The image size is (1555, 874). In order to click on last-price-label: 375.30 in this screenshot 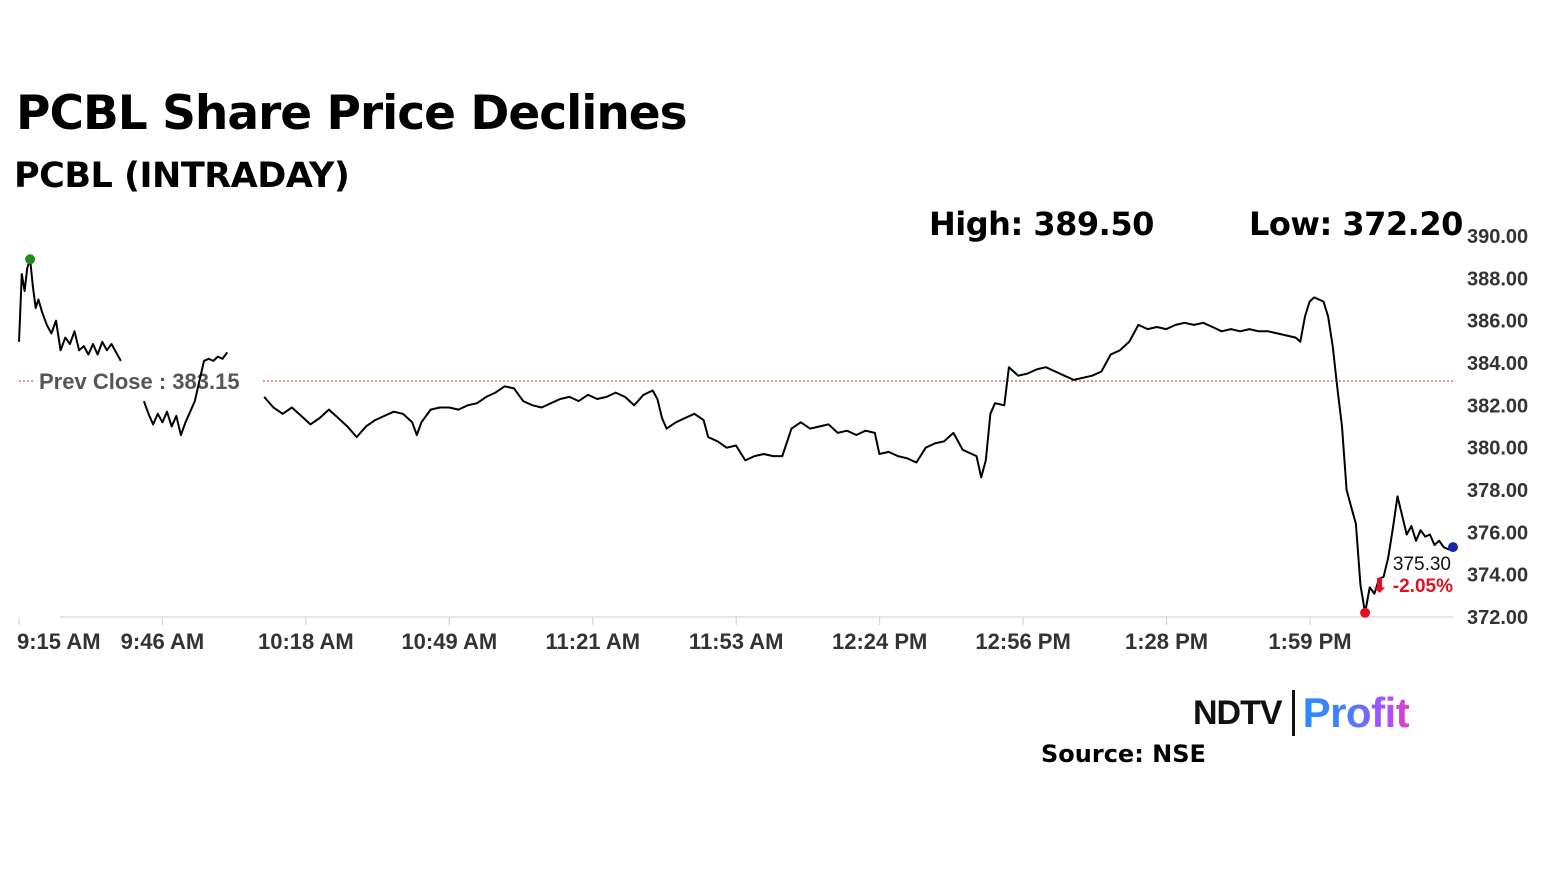, I will do `click(1422, 564)`.